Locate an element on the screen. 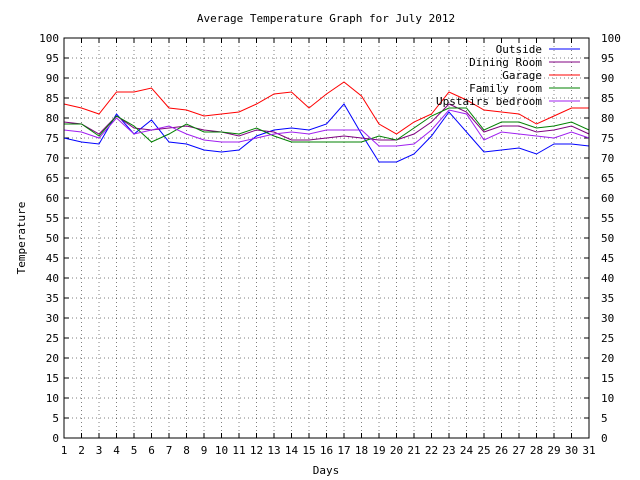  x-tick-label: 21 is located at coordinates (413, 450).